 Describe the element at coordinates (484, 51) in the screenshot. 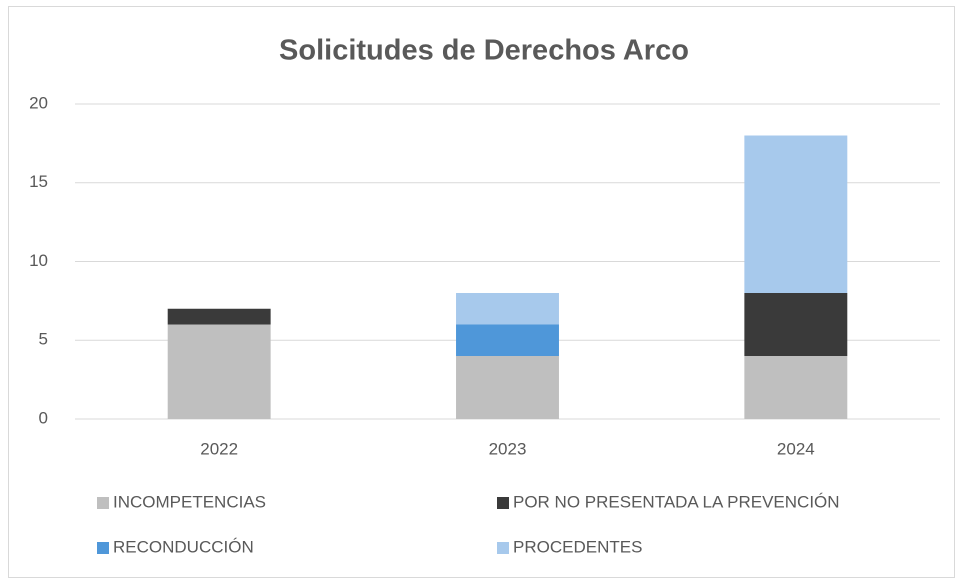

I see `chart-title: Solicitudes de Derechos Arco` at that location.